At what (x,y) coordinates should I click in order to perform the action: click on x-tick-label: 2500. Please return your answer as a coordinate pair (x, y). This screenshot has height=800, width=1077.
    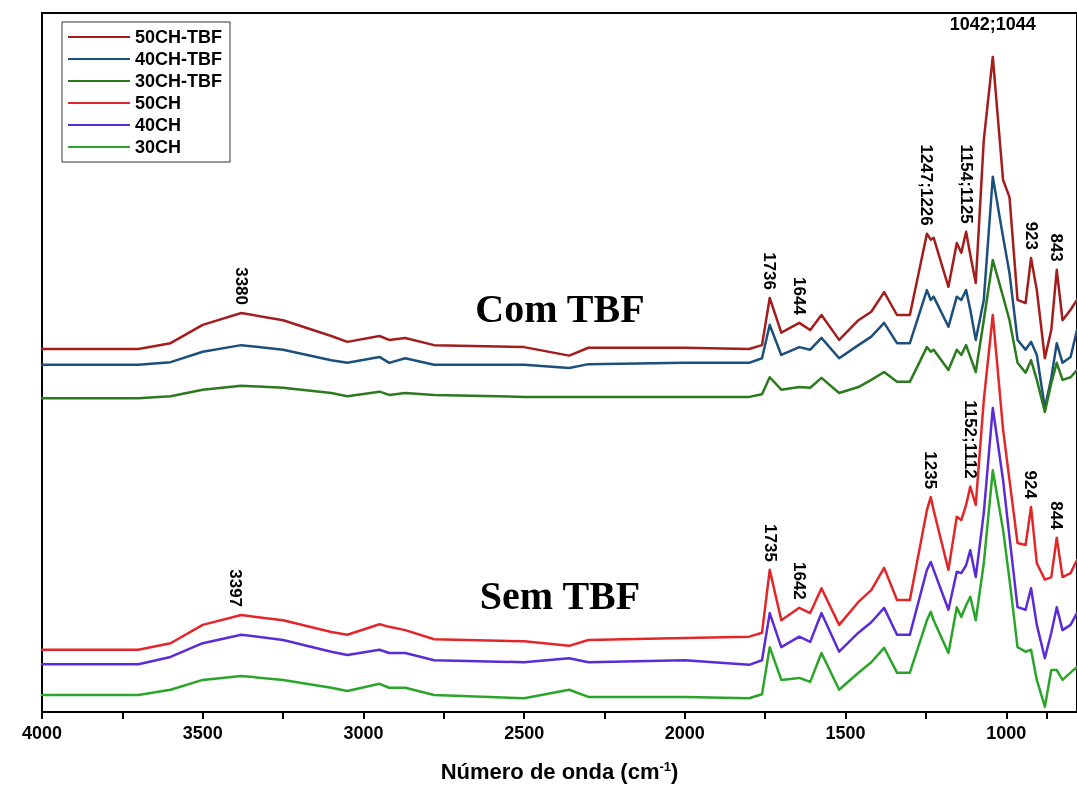
    Looking at the image, I should click on (524, 733).